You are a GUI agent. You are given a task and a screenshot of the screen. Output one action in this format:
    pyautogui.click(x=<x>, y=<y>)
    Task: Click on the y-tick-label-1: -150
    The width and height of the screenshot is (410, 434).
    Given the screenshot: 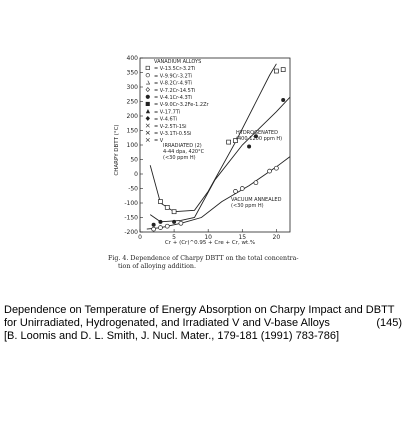 What is the action you would take?
    pyautogui.click(x=131, y=218)
    